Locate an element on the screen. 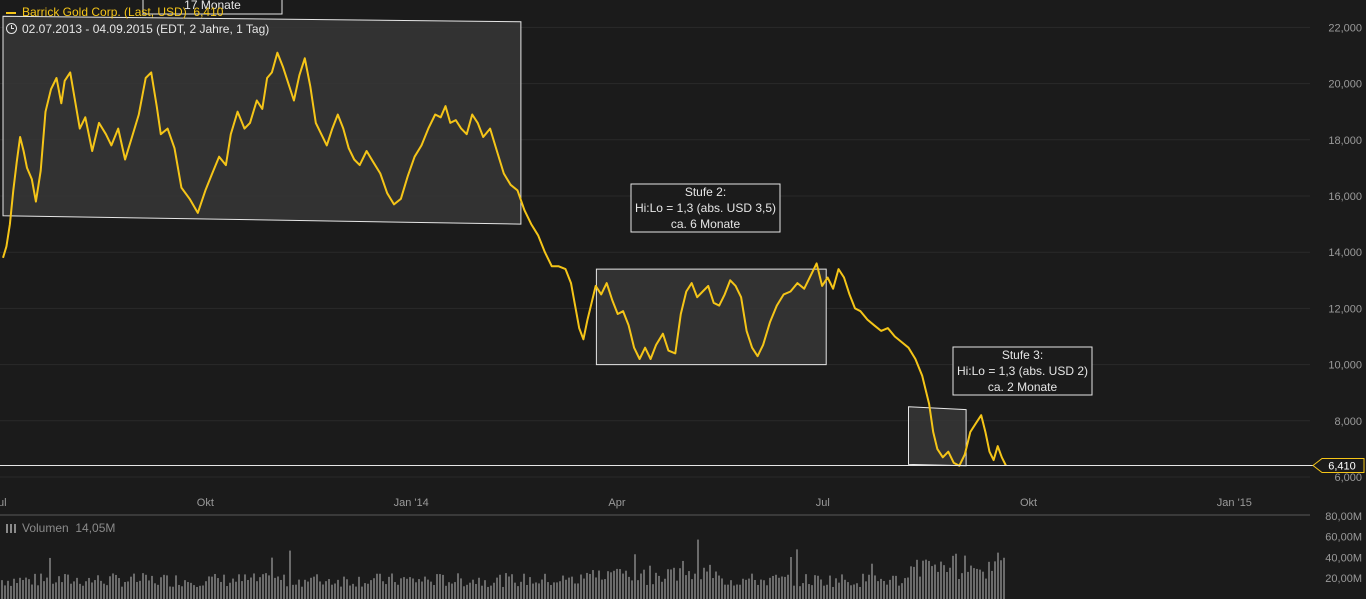 The image size is (1366, 599). y-tick-label: 18,000 is located at coordinates (1345, 141).